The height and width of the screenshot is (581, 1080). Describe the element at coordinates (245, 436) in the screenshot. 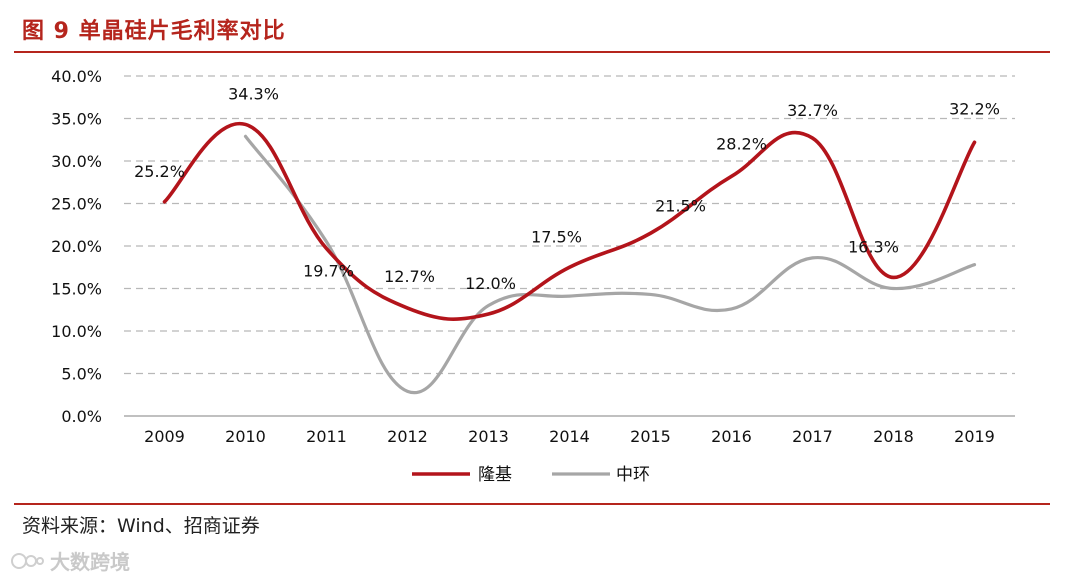

I see `x-tick-label: 2010` at that location.